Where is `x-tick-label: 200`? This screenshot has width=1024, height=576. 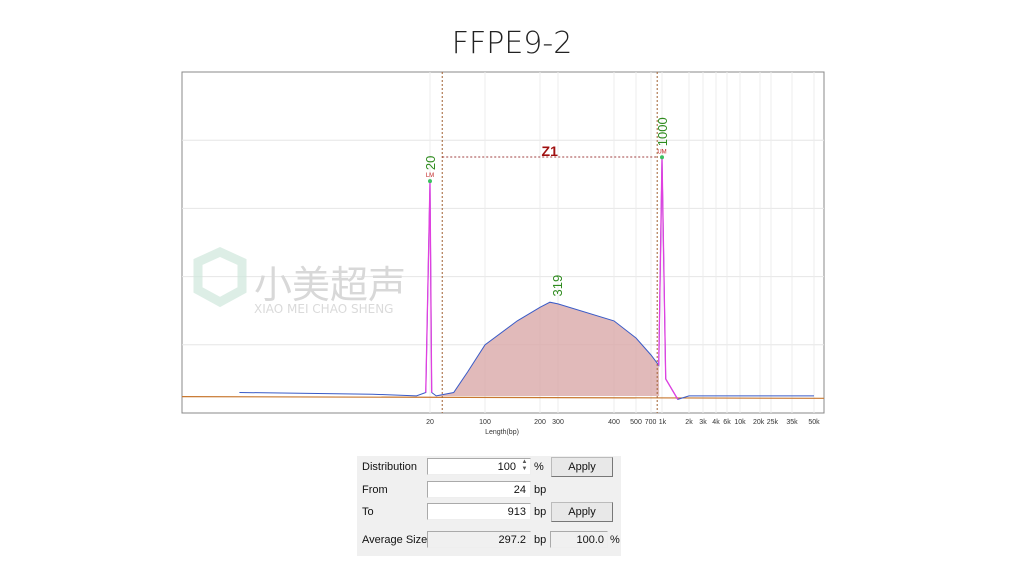
x-tick-label: 200 is located at coordinates (540, 422).